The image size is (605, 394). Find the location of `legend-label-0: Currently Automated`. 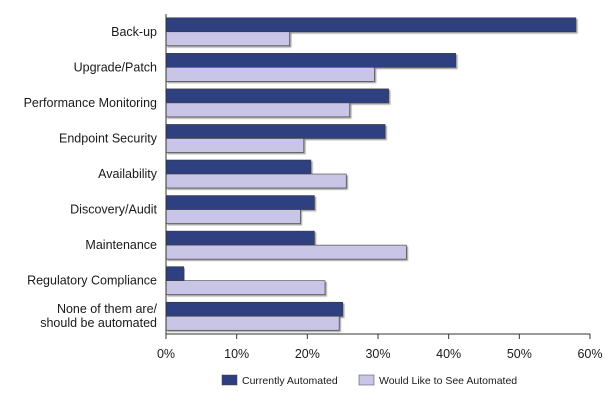

legend-label-0: Currently Automated is located at coordinates (290, 381).